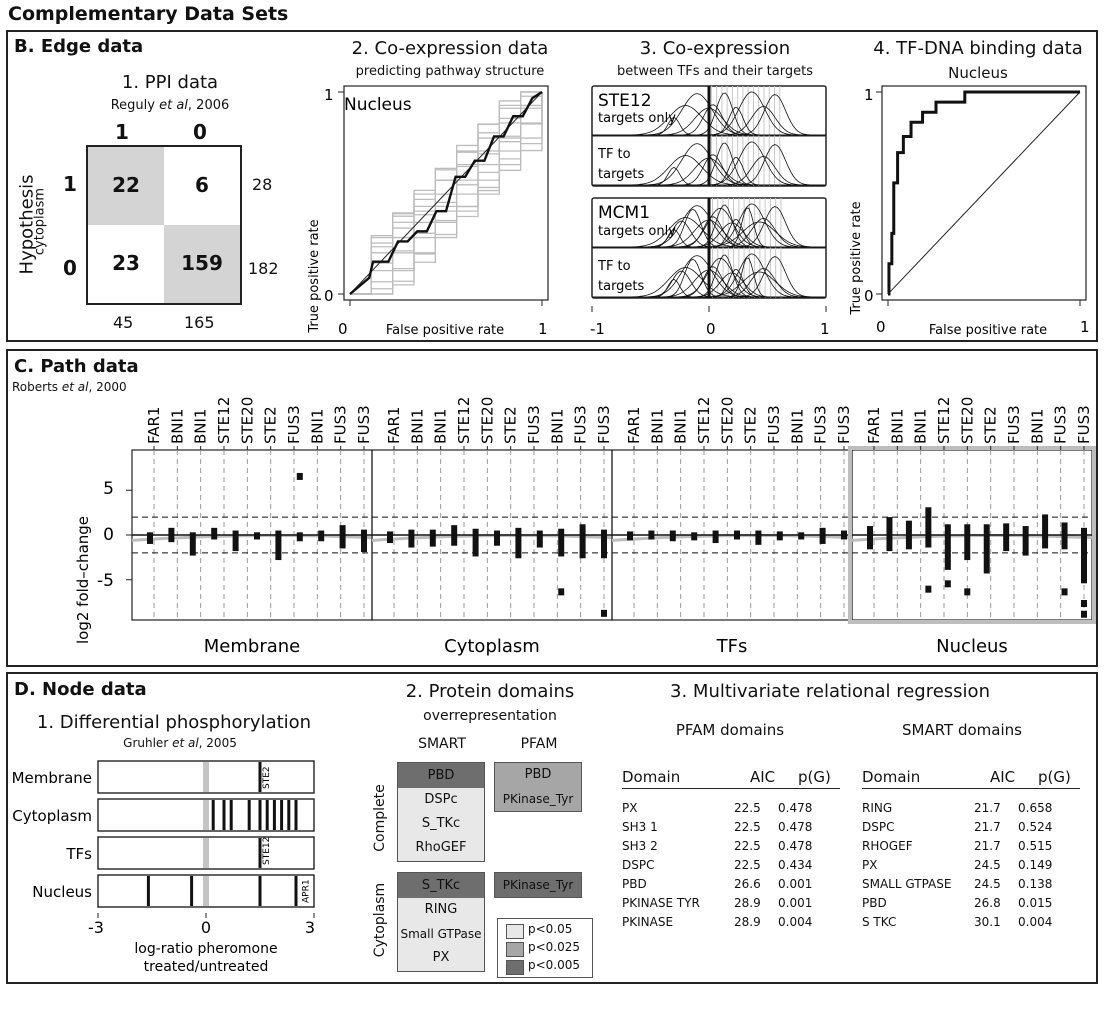 This screenshot has height=1012, width=1106. What do you see at coordinates (35, 387) in the screenshot?
I see `path-cite-author: Roberts` at bounding box center [35, 387].